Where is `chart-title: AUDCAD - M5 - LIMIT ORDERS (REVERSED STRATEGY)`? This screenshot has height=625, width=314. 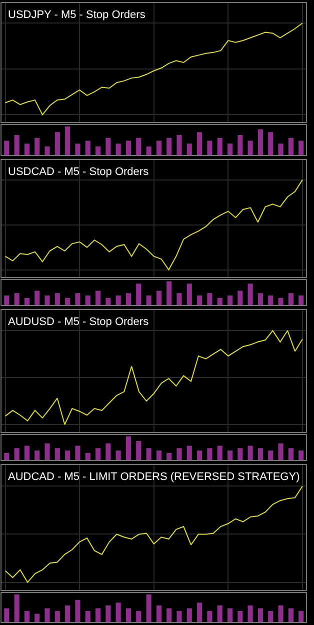
chart-title: AUDCAD - M5 - LIMIT ORDERS (REVERSED STRATEGY) is located at coordinates (154, 477).